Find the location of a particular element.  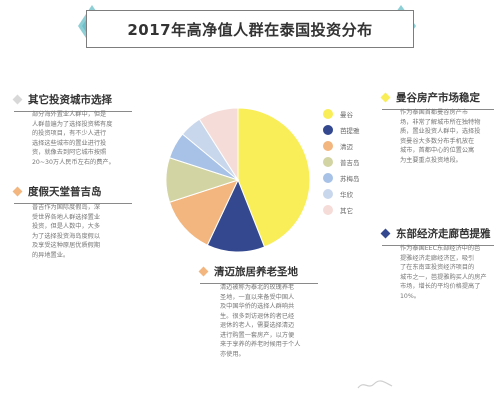

legend-label: 其它 is located at coordinates (346, 211).